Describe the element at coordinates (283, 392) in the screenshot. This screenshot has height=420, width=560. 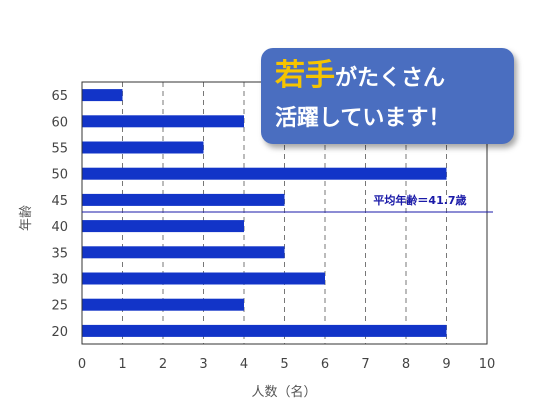
I see `x-axis-title: 人数（名）` at that location.